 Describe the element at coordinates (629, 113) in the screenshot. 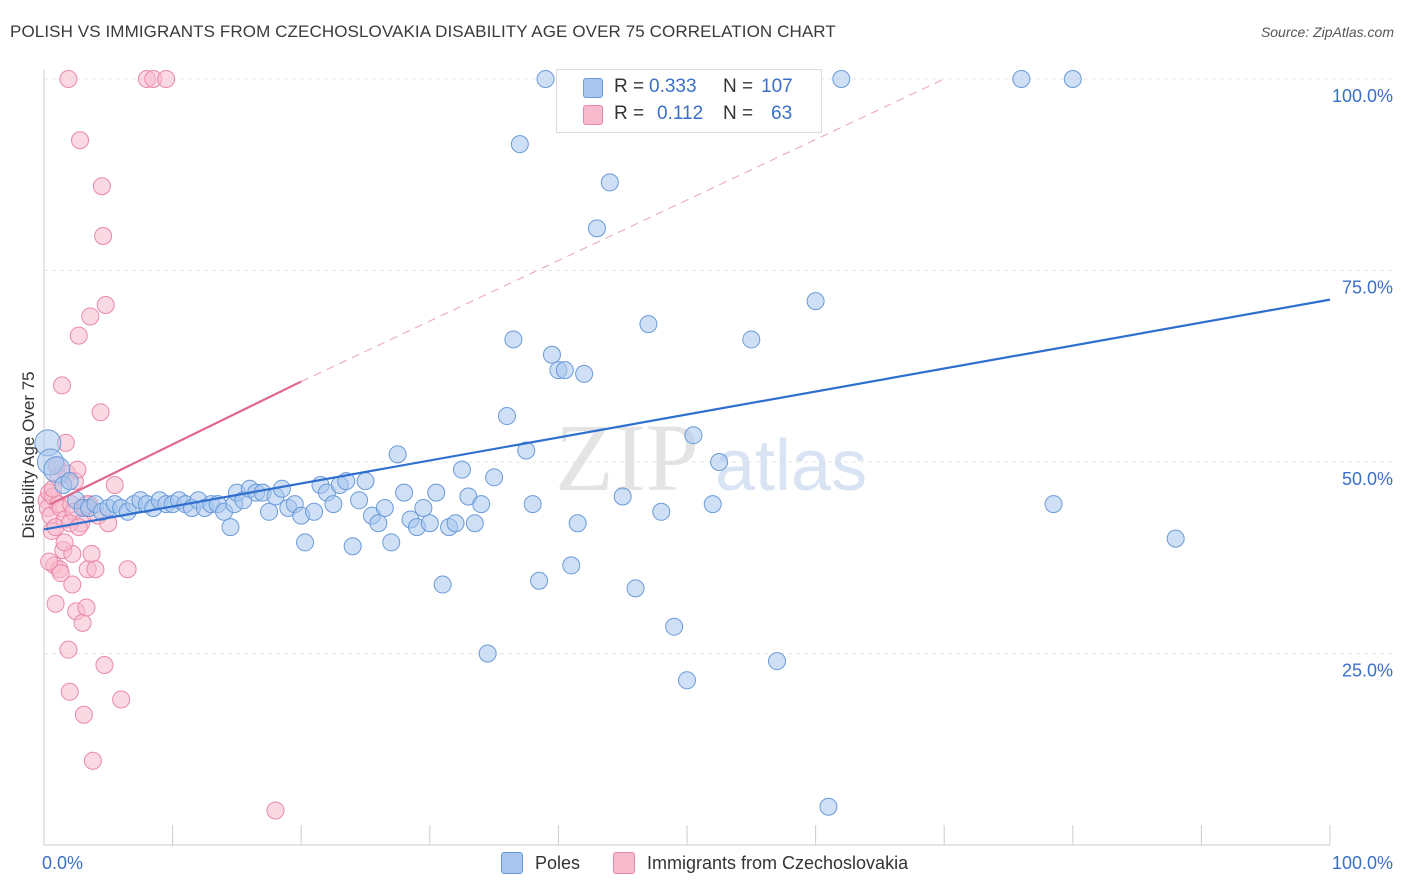

I see `legend-r-label-immigrants: R =` at that location.